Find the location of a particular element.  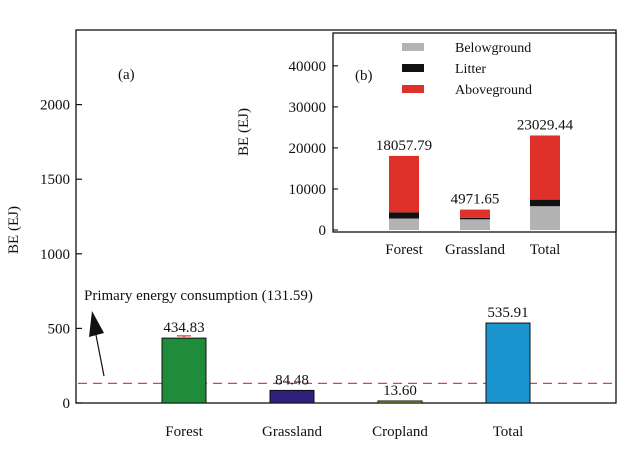

inset-y-ticks: 0 10000 20000 30000 40000 is located at coordinates (313, 149).